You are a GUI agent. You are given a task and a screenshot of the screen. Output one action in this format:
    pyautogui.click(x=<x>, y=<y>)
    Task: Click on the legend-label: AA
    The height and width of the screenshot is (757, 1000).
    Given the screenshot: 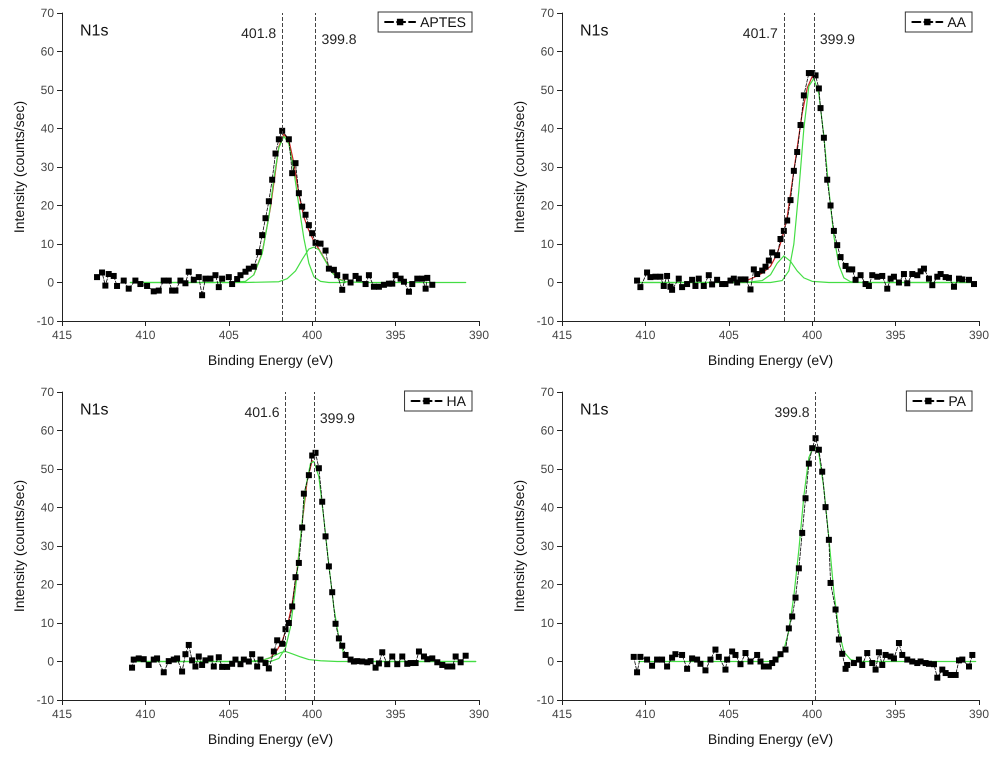 What is the action you would take?
    pyautogui.click(x=957, y=22)
    